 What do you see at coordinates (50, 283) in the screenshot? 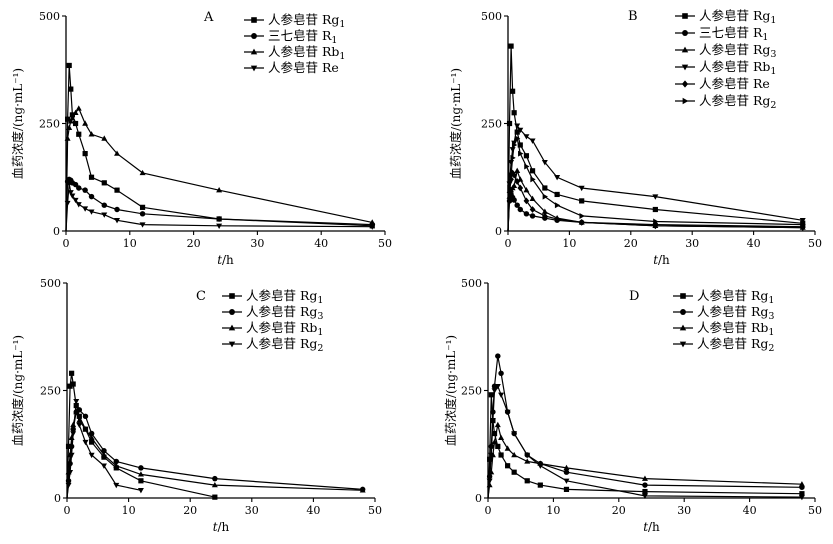
I see `y-tick-label: 500` at bounding box center [50, 283].